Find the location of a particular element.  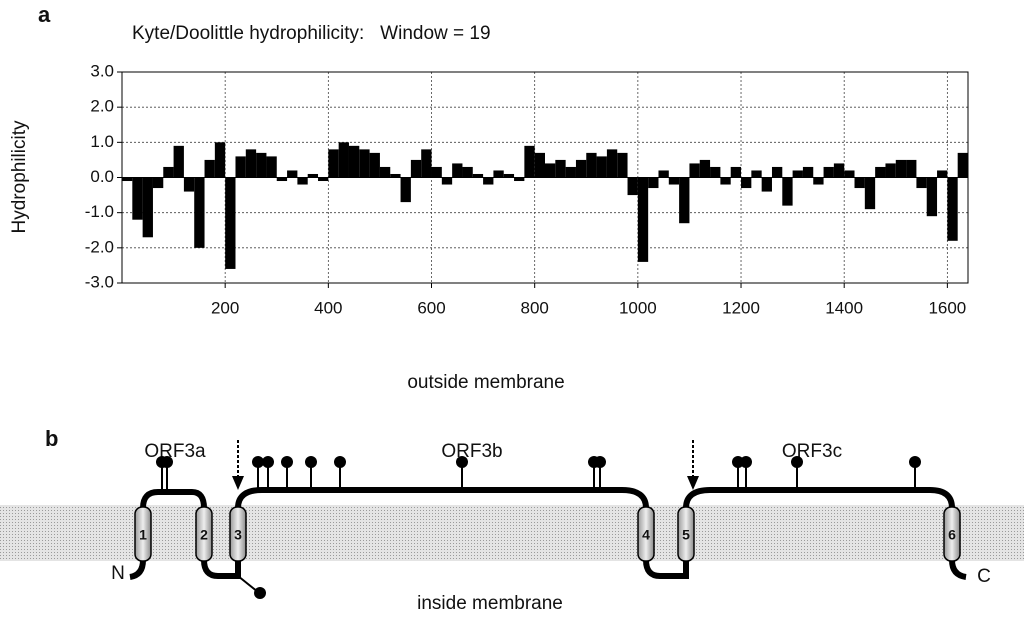

helix-number: 5 is located at coordinates (686, 535).